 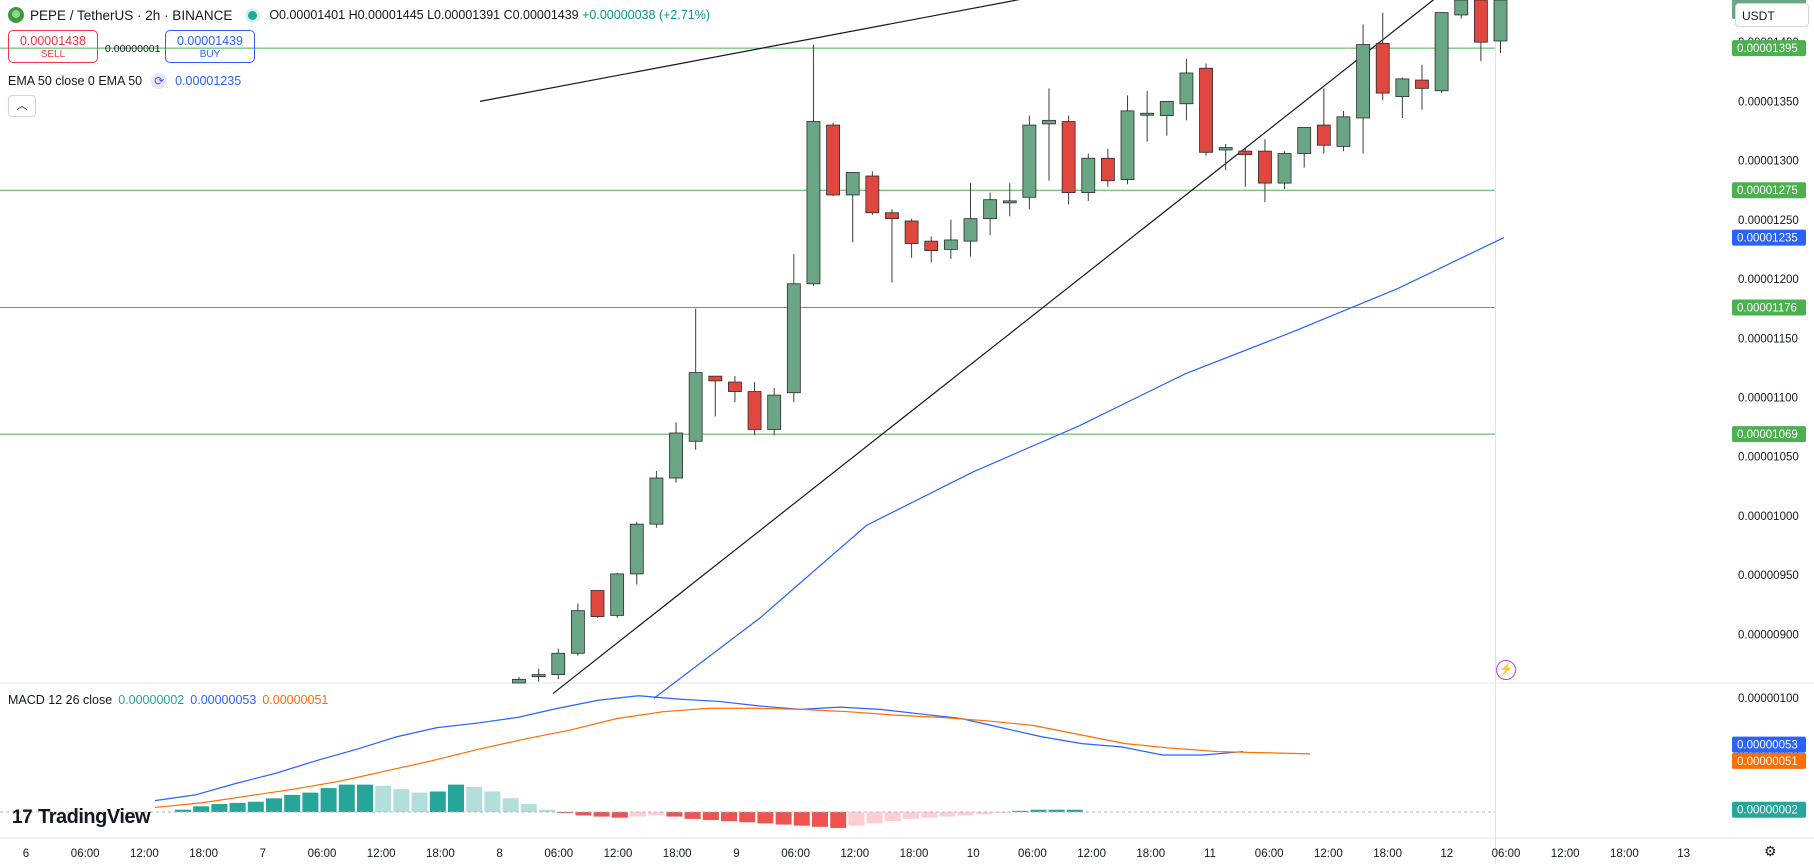 What do you see at coordinates (499, 854) in the screenshot?
I see `time-tick-label: 8` at bounding box center [499, 854].